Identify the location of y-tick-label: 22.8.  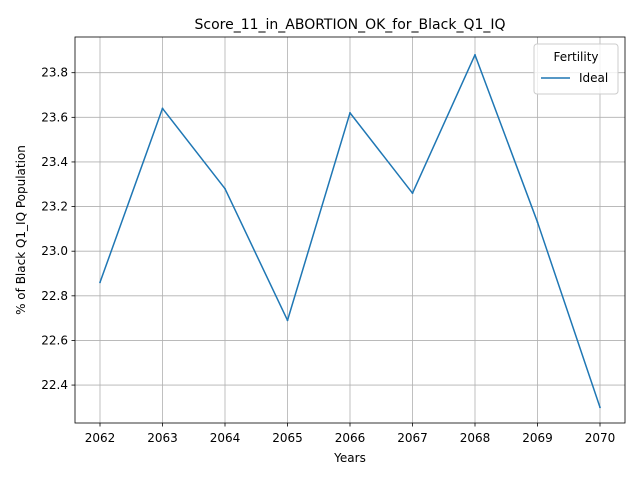
(54, 296).